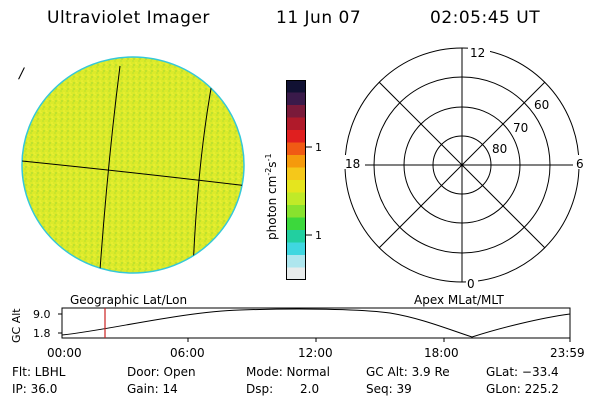 The width and height of the screenshot is (600, 400). I want to click on instrument-title: Ultraviolet Imager, so click(128, 18).